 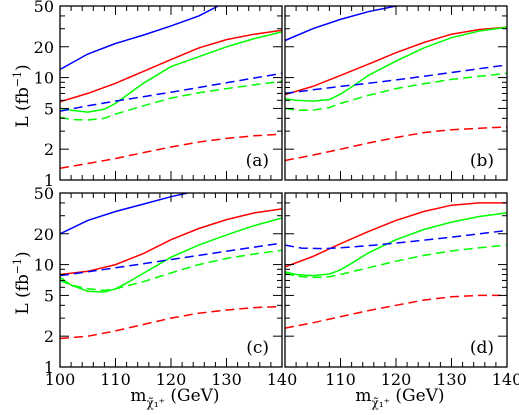 What do you see at coordinates (482, 161) in the screenshot?
I see `panel-label: (b)` at bounding box center [482, 161].